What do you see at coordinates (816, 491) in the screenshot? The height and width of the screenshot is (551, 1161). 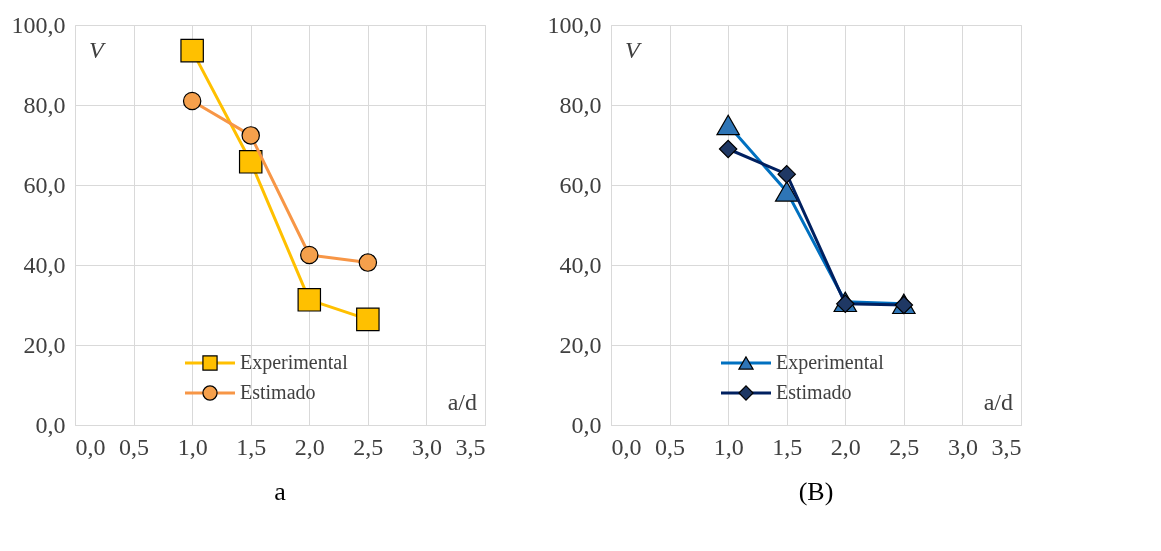 I see `text: (B)` at bounding box center [816, 491].